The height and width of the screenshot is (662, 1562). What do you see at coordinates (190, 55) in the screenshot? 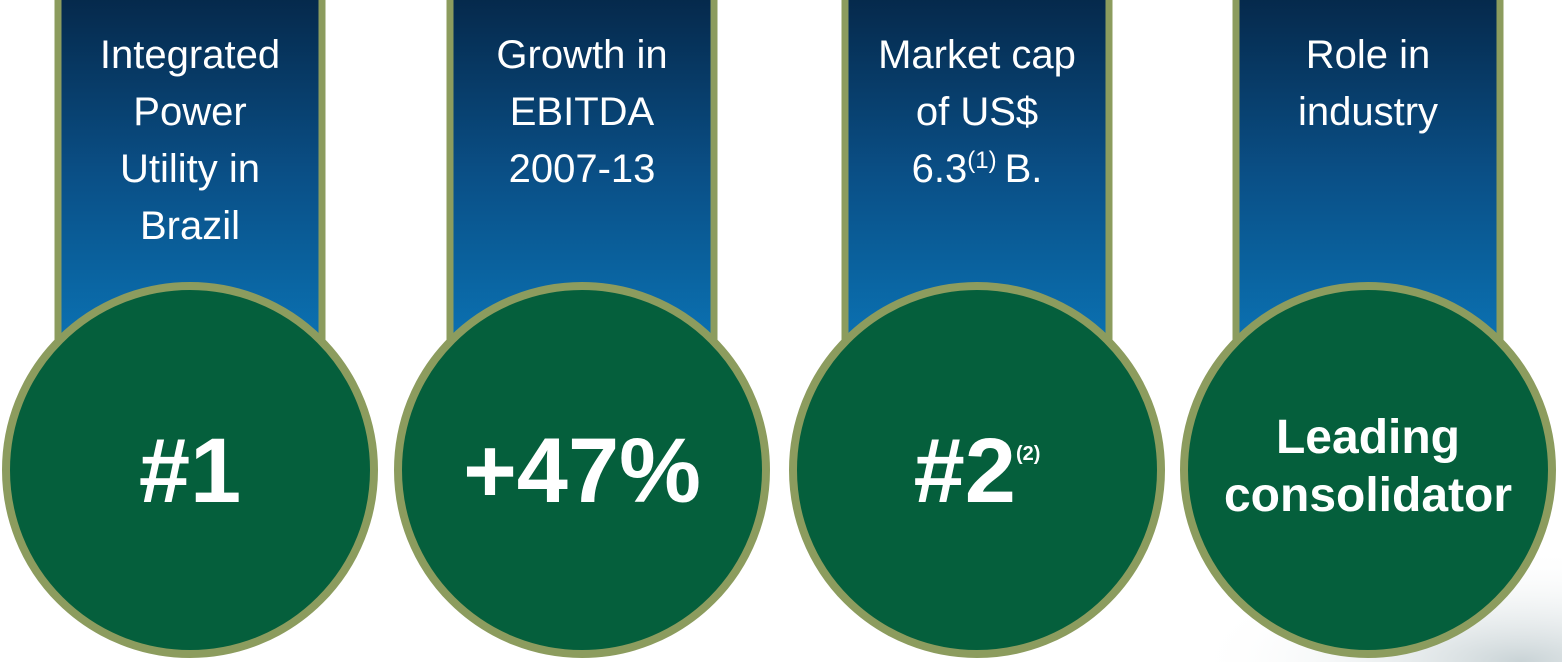
I see `text-line: Integrated` at bounding box center [190, 55].